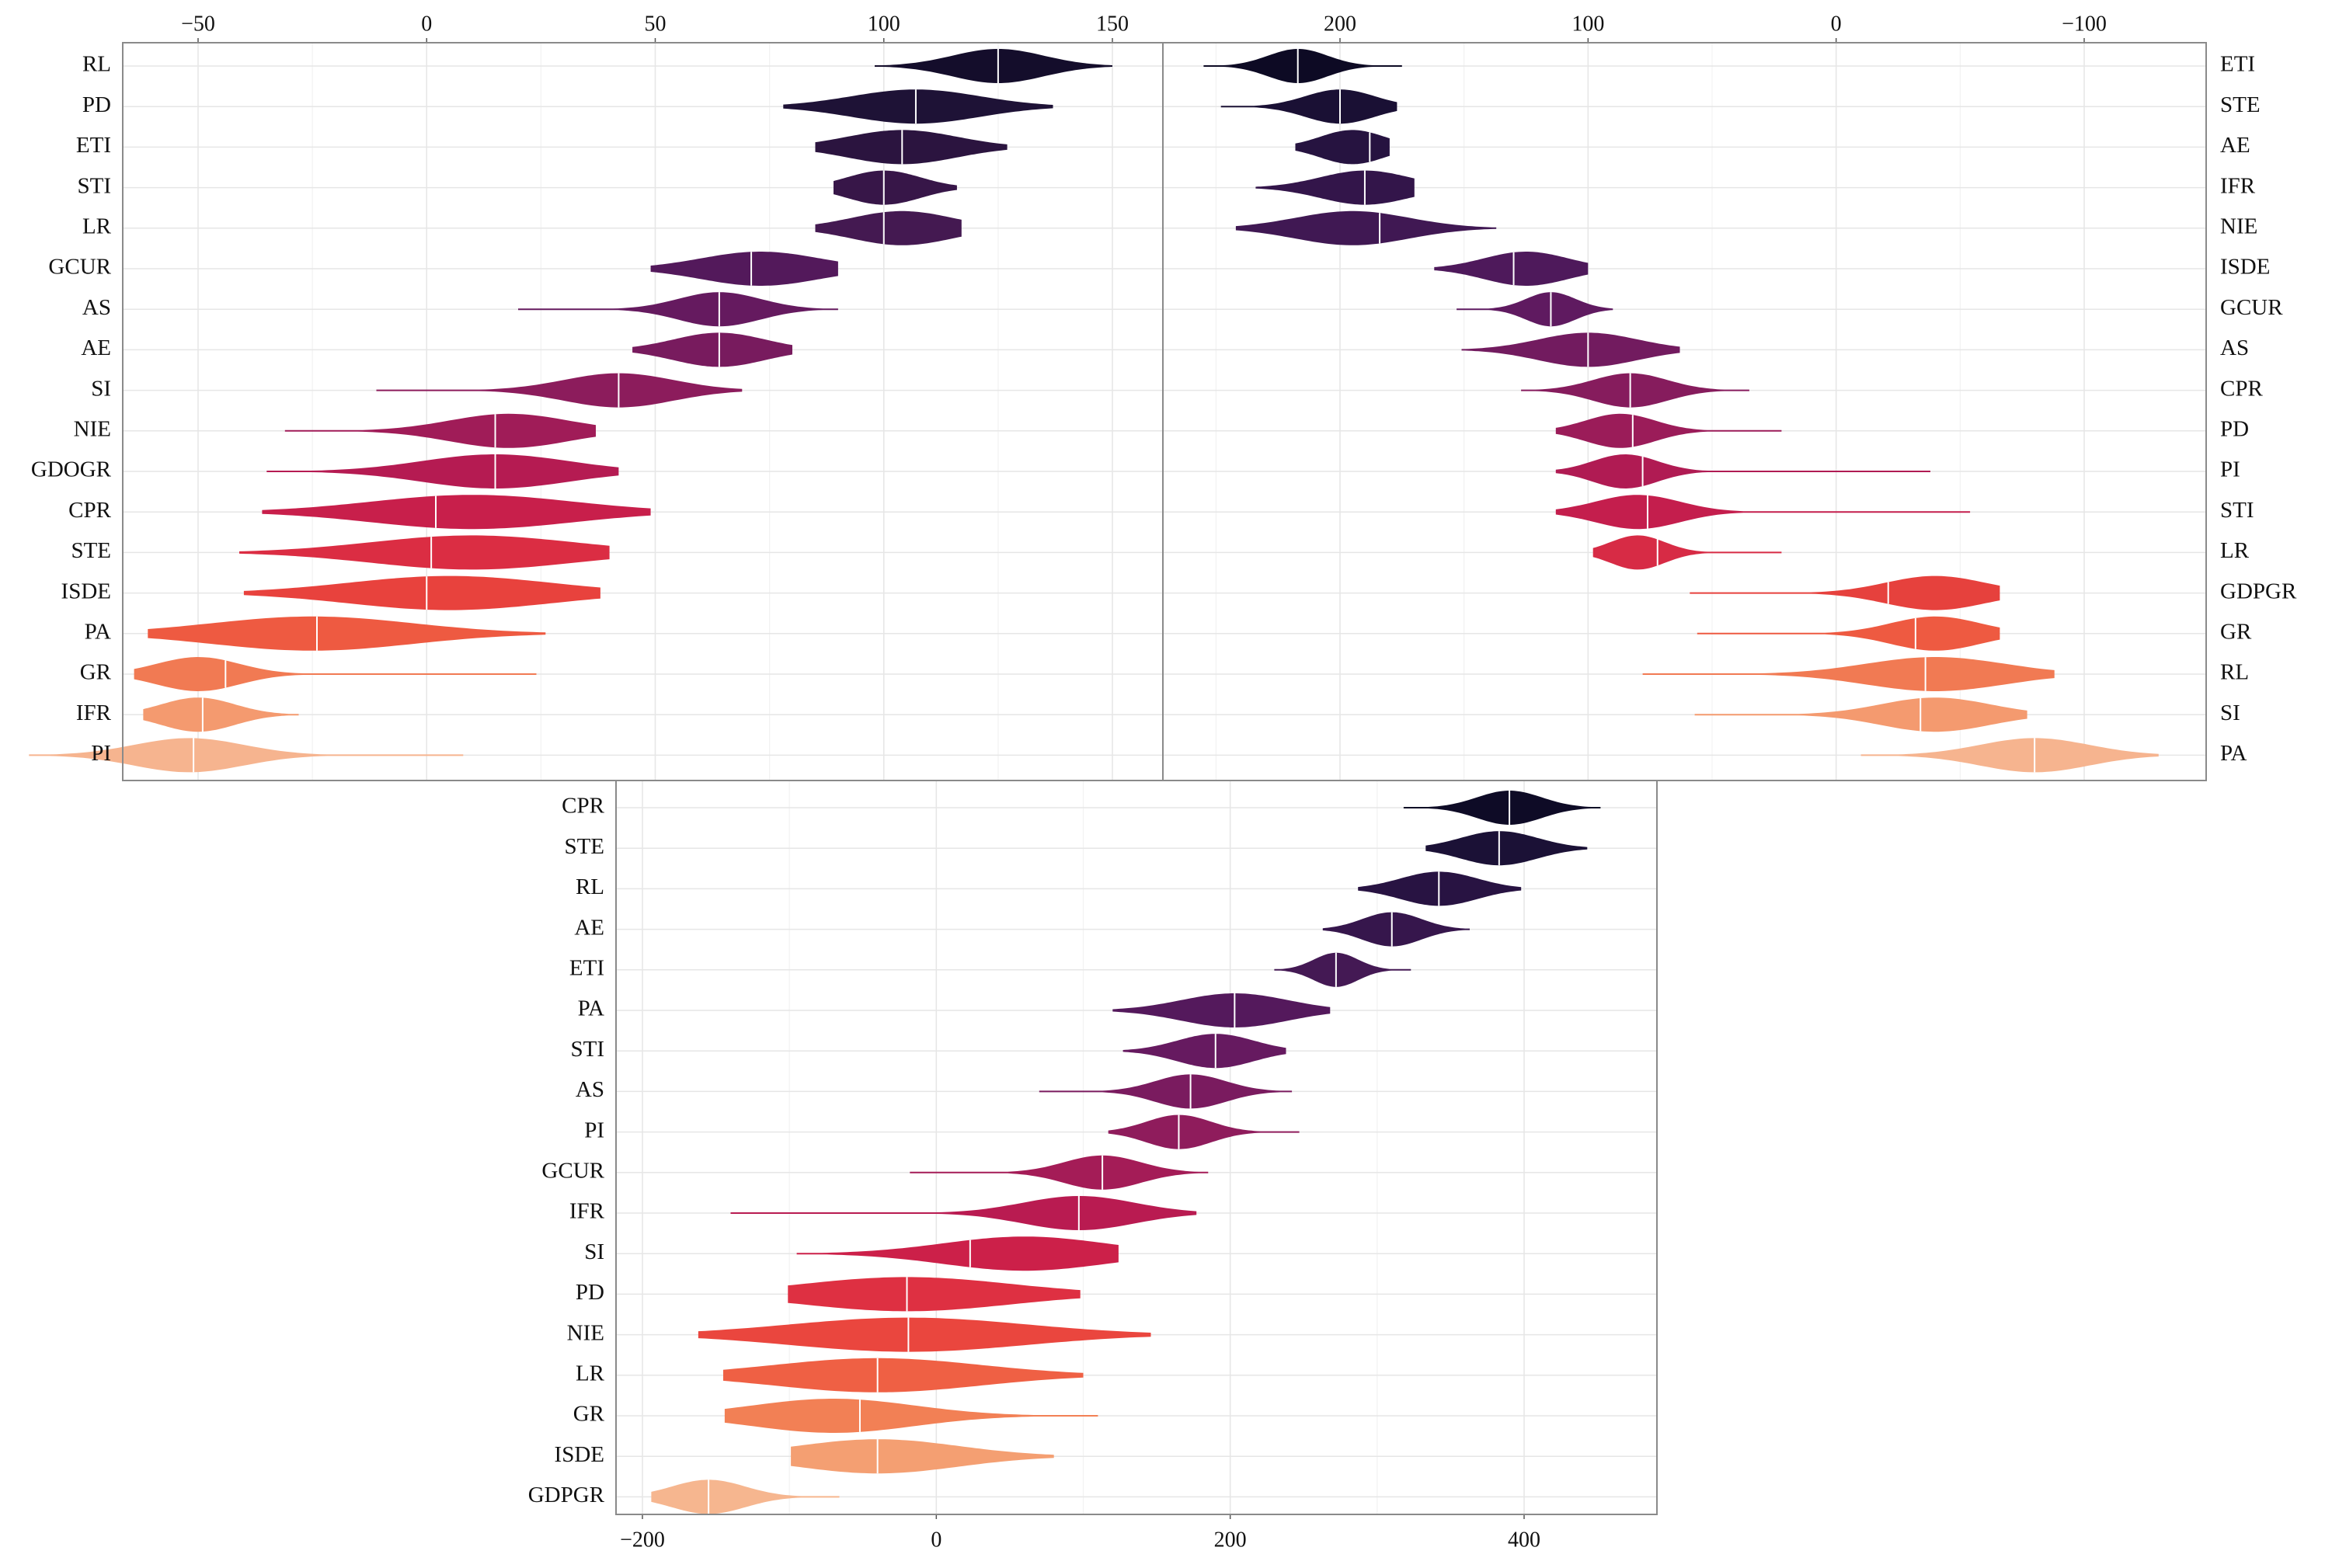 The width and height of the screenshot is (2325, 1568). What do you see at coordinates (71, 470) in the screenshot?
I see `category-label: GDOGR` at bounding box center [71, 470].